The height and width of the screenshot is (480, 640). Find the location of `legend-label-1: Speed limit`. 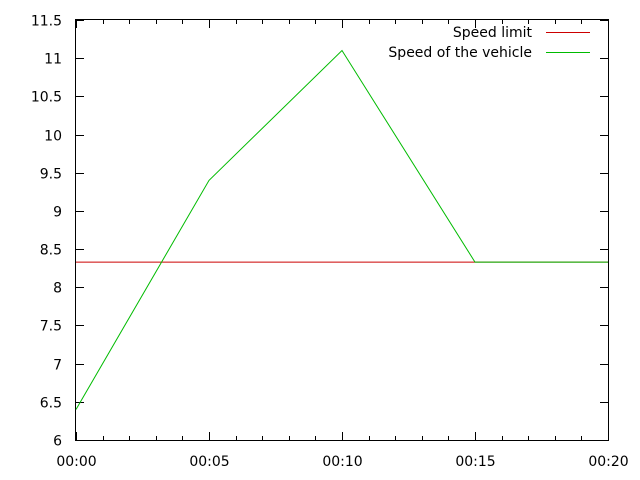

legend-label-1: Speed limit is located at coordinates (493, 33).